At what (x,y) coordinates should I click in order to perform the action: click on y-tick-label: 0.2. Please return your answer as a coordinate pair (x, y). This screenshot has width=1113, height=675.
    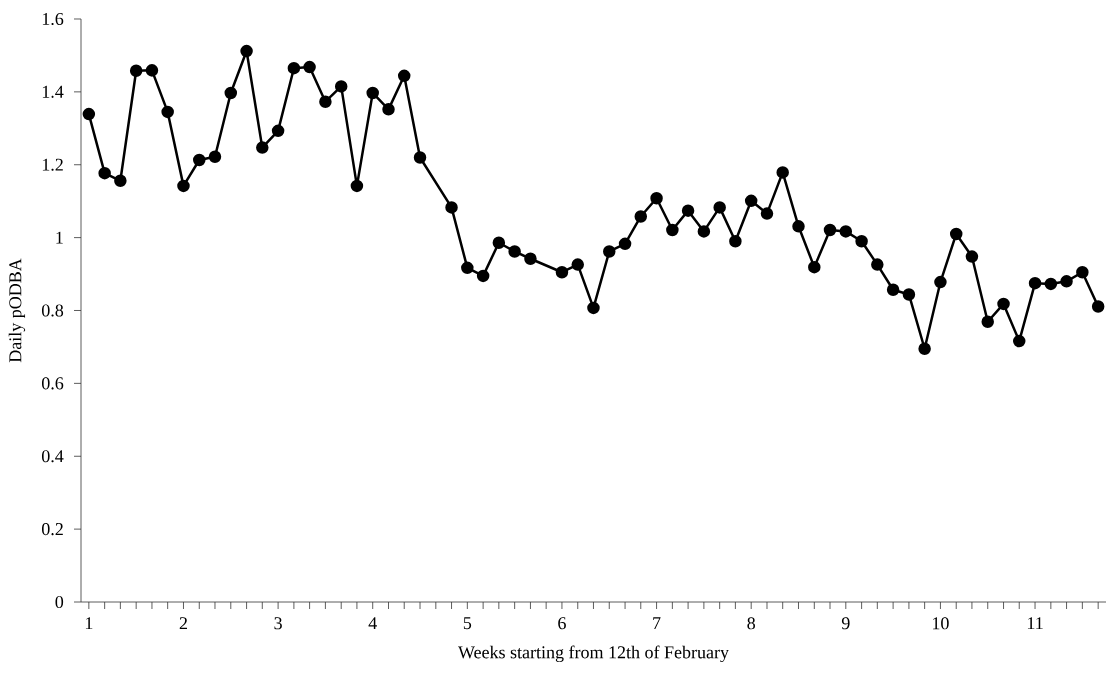
    Looking at the image, I should click on (52, 529).